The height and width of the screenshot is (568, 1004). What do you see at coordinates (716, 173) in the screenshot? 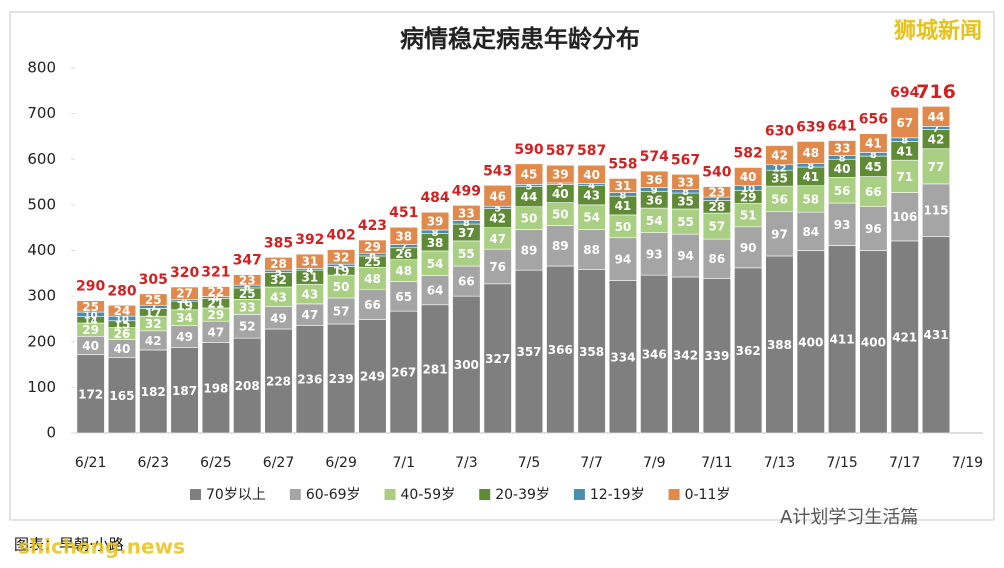
I see `total-label: 540` at bounding box center [716, 173].